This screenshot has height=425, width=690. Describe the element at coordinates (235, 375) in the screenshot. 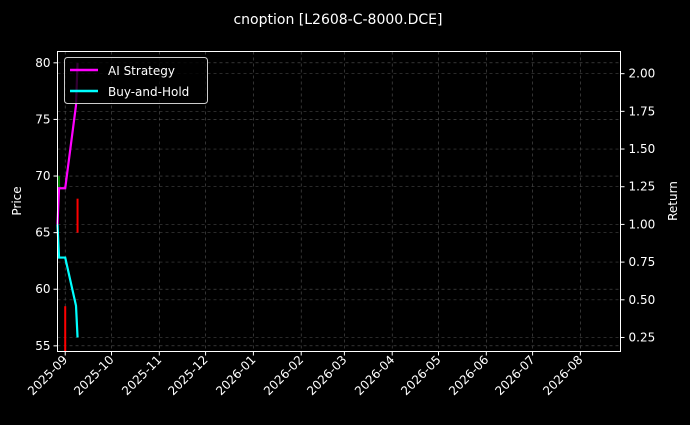

I see `x-tick-label: 2026-01` at that location.